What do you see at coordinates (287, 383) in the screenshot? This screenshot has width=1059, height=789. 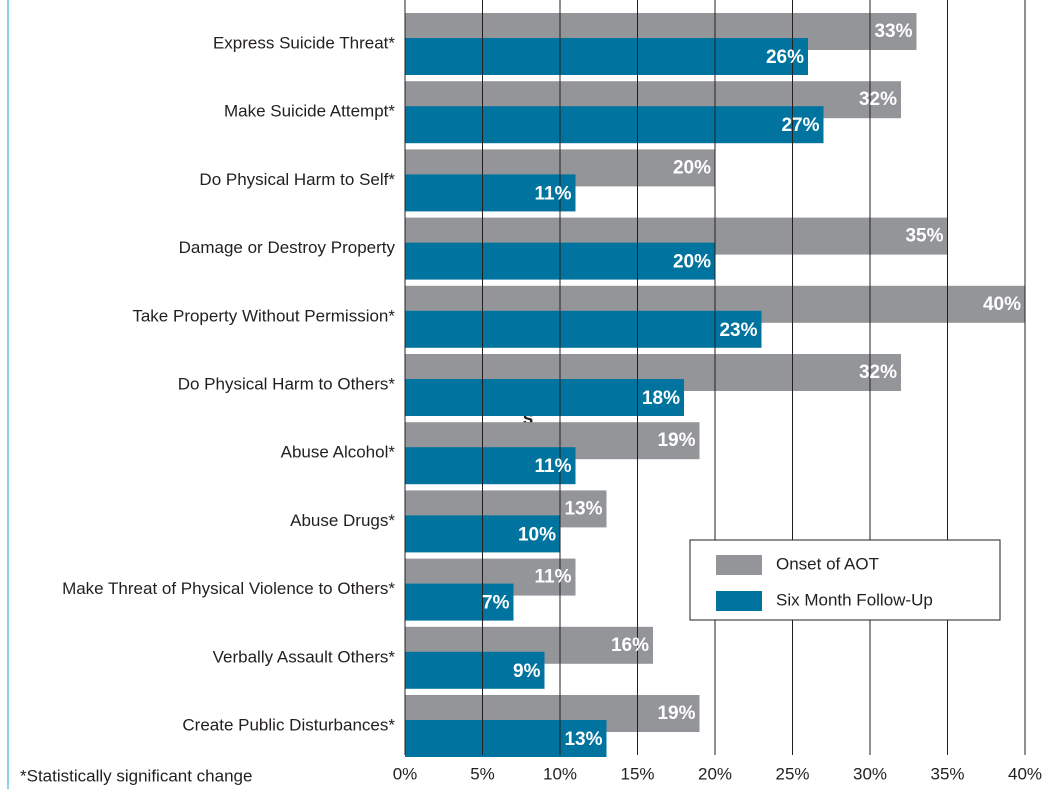 I see `y-tick-label: Do Physical Harm to Others*` at bounding box center [287, 383].